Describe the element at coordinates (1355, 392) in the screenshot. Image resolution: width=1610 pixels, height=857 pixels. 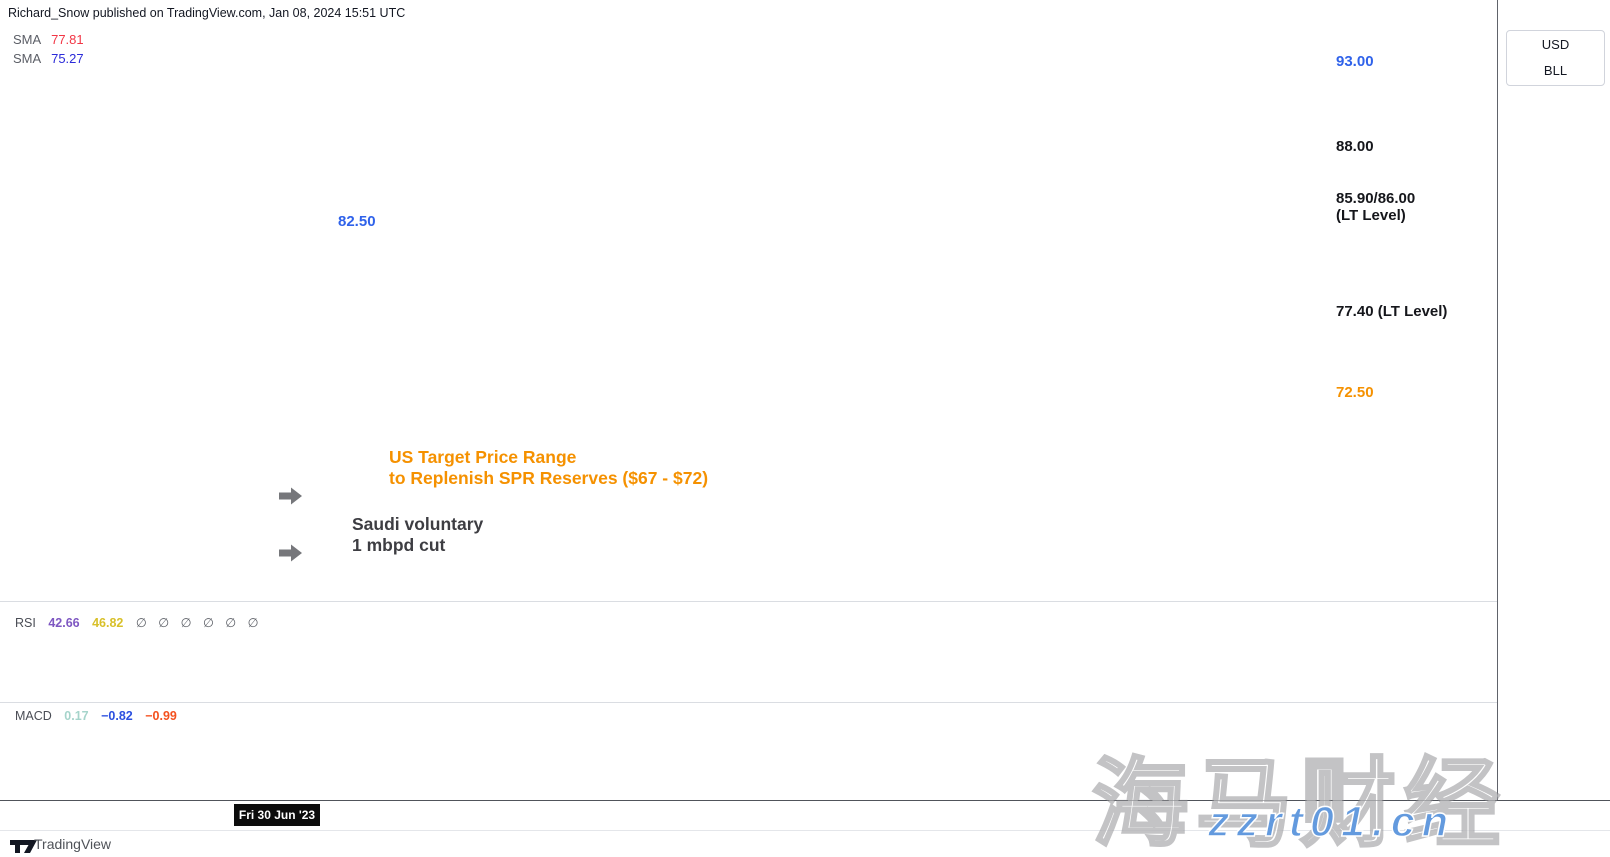
I see `level-label-7250: 72.50` at that location.